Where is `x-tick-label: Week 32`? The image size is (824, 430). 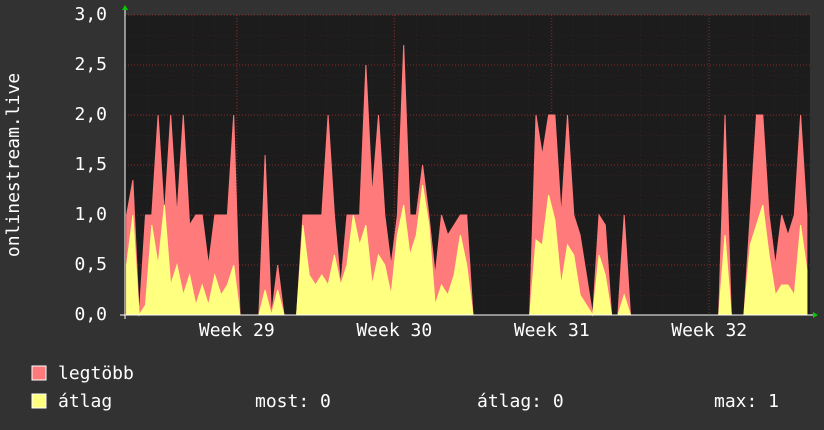
x-tick-label: Week 32 is located at coordinates (709, 330).